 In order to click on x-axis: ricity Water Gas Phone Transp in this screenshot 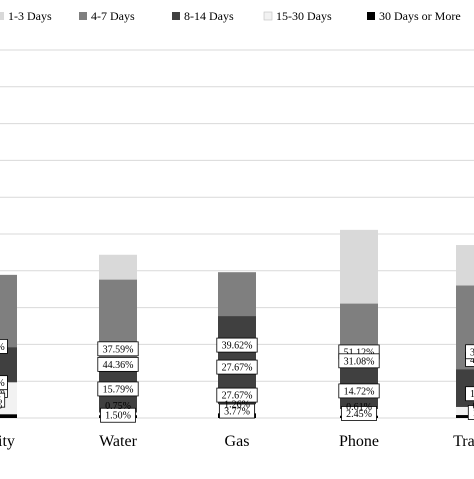, I will do `click(237, 441)`.